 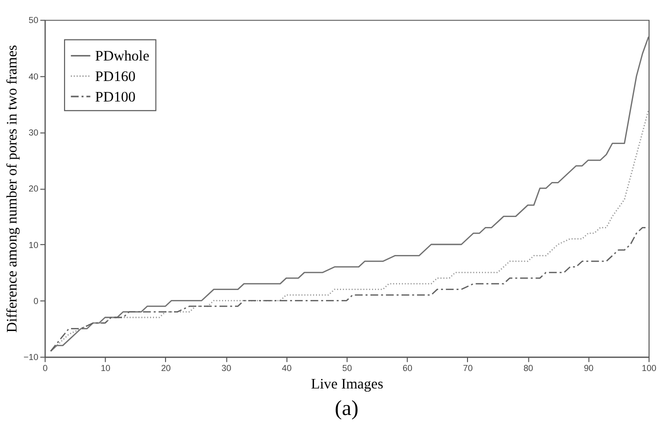 What do you see at coordinates (45, 367) in the screenshot?
I see `x-tick-label: 0` at bounding box center [45, 367].